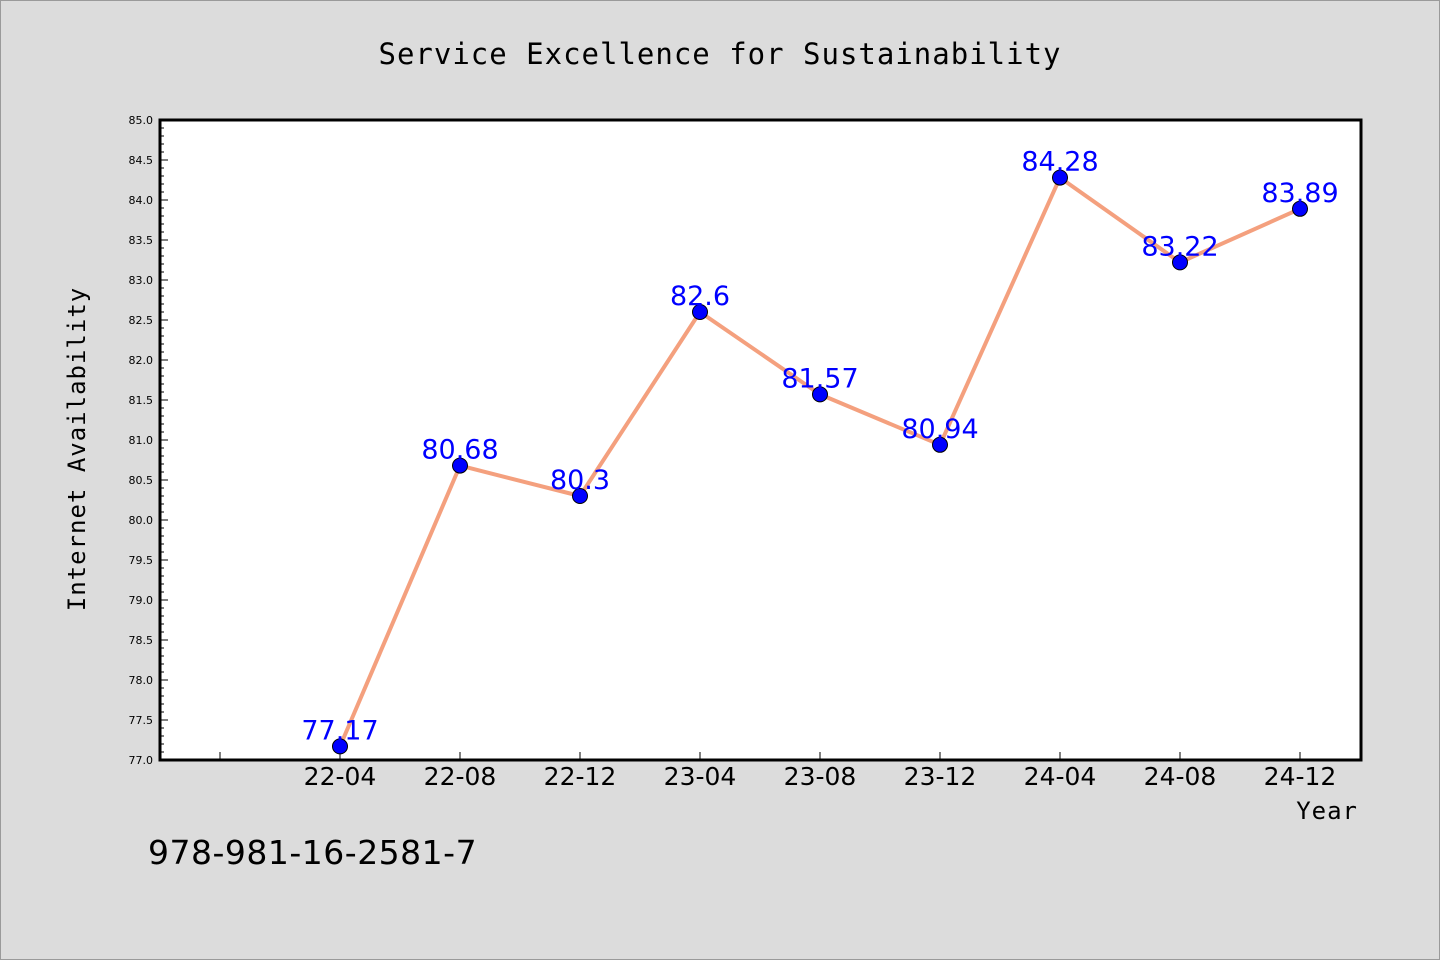 The width and height of the screenshot is (1440, 960). Describe the element at coordinates (820, 776) in the screenshot. I see `x-tick-label: 23-08` at that location.